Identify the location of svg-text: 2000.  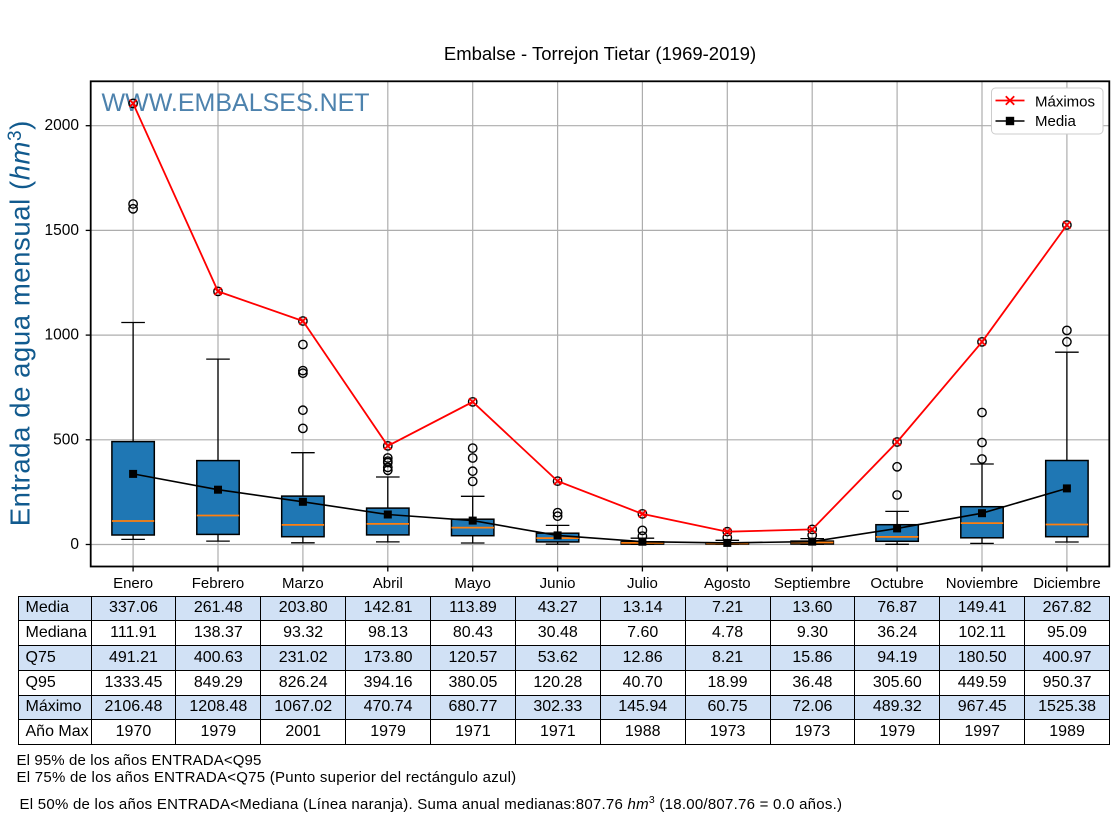
(62, 125).